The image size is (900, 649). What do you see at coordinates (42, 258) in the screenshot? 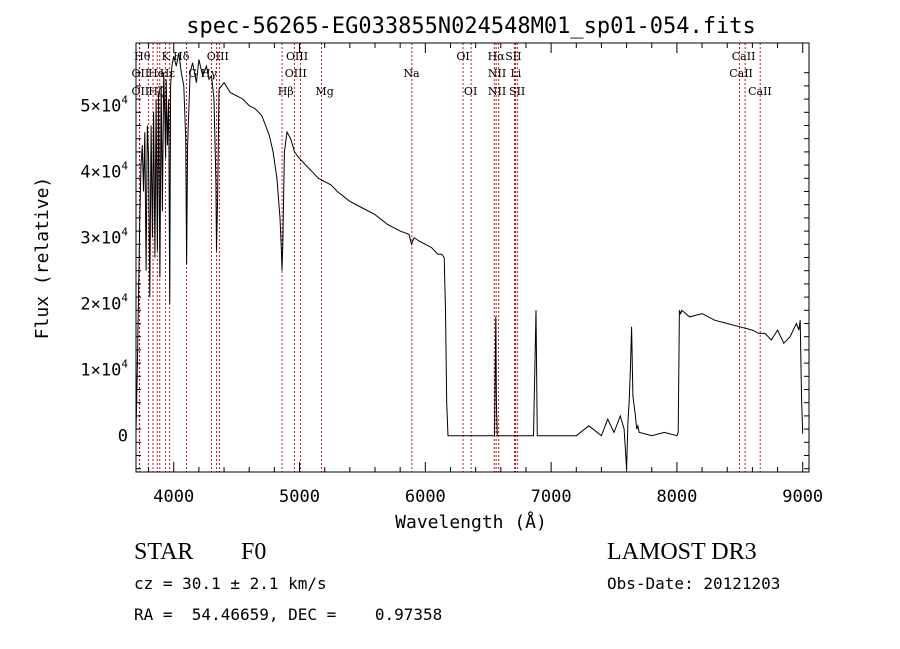
I see `y-axis-label: Flux (relative)` at bounding box center [42, 258].